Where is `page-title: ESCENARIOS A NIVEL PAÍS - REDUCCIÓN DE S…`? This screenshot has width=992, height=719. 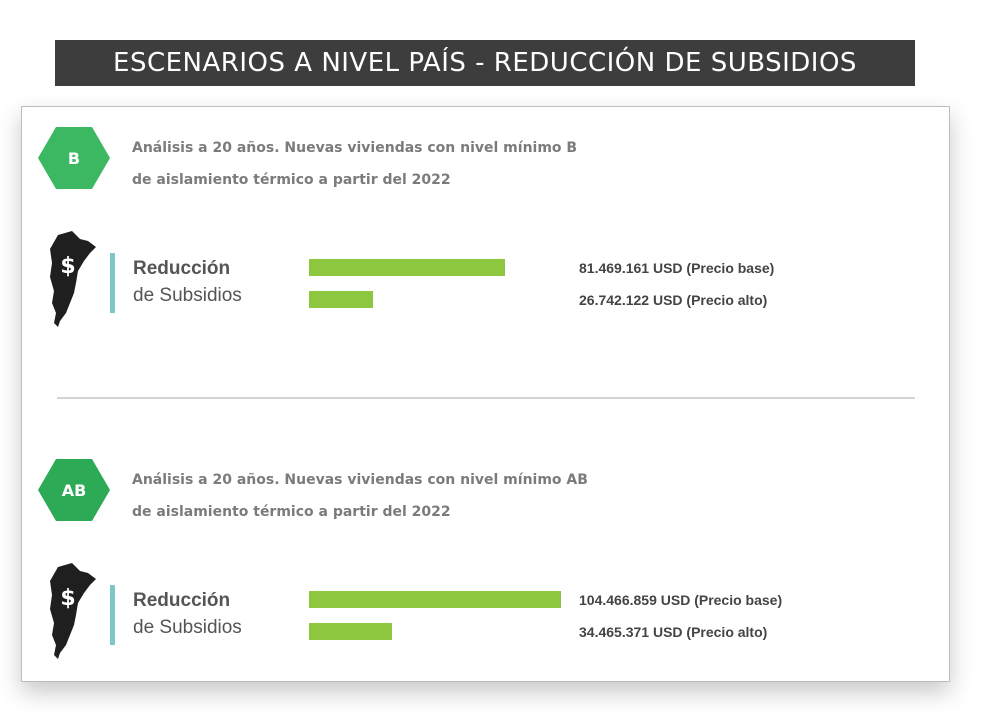 page-title: ESCENARIOS A NIVEL PAÍS - REDUCCIÓN DE S… is located at coordinates (485, 63).